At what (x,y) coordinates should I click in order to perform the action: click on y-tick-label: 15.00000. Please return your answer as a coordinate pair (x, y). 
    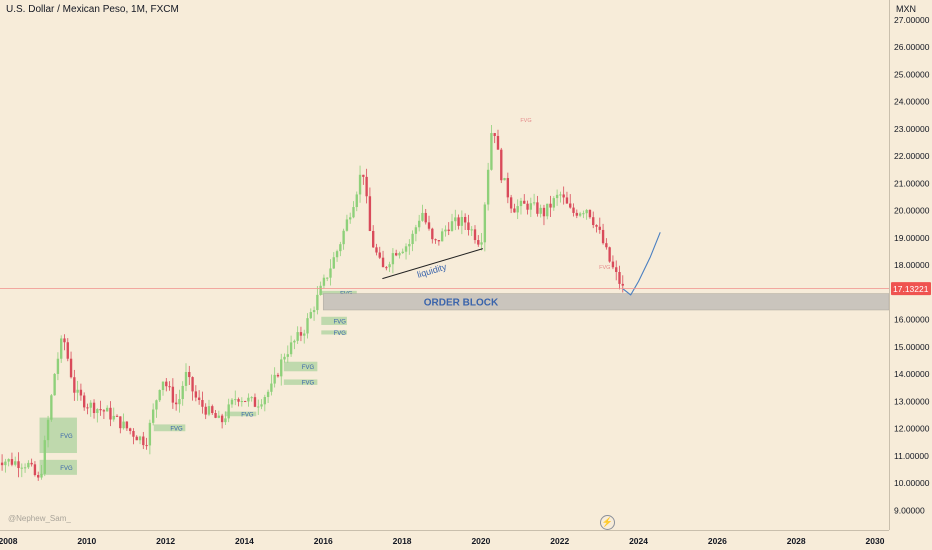
    Looking at the image, I should click on (912, 347).